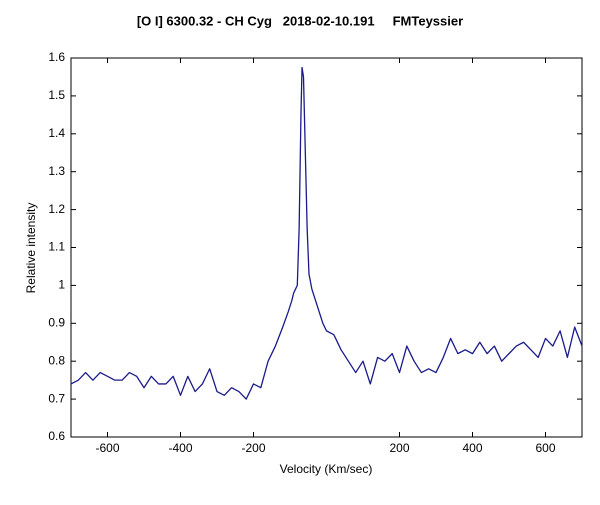 This screenshot has width=600, height=505. What do you see at coordinates (56, 57) in the screenshot?
I see `y-tick-label: 1.6` at bounding box center [56, 57].